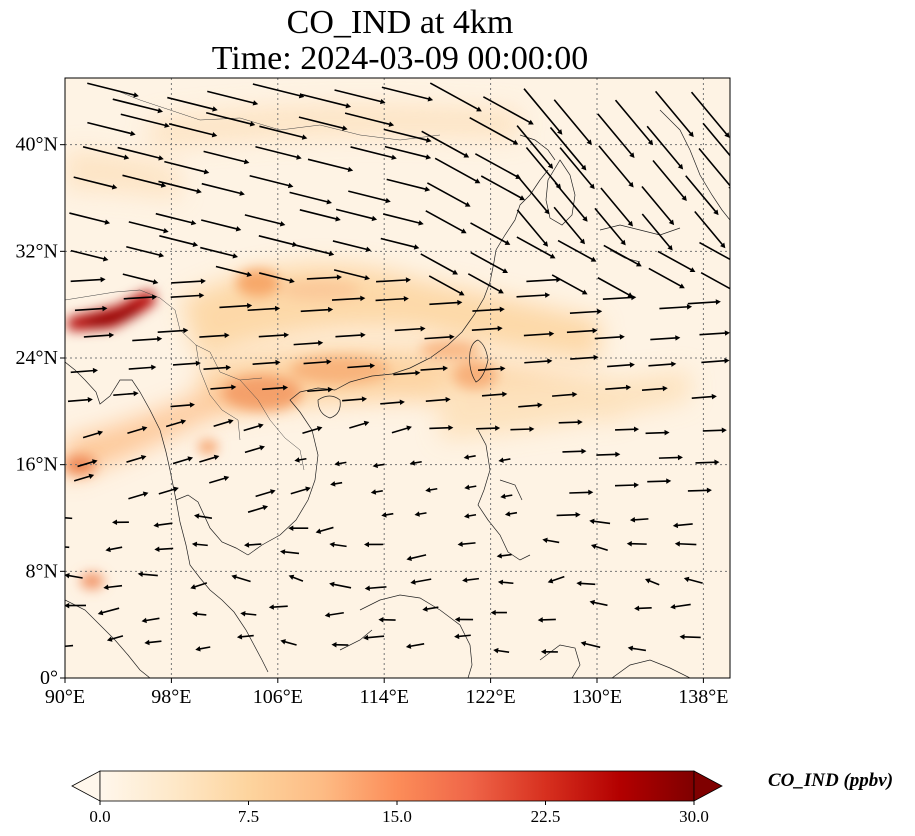 Image resolution: width=915 pixels, height=836 pixels. Describe the element at coordinates (387, 693) in the screenshot. I see `x-axis-ticks: 90°E 98°E 106°E 114°E 122°E 130°E 138°E` at that location.